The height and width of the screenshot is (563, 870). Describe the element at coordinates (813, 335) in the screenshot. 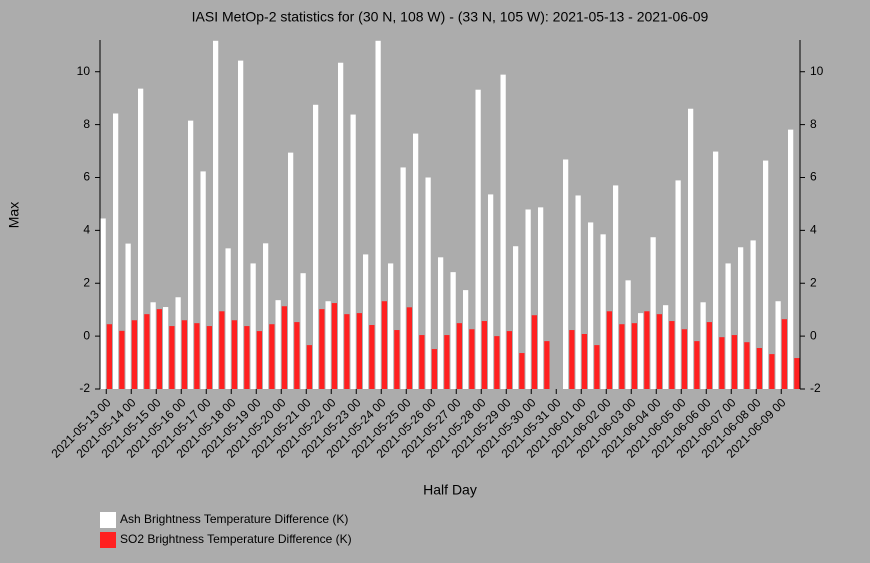

I see `y2-tick-label: 0` at that location.